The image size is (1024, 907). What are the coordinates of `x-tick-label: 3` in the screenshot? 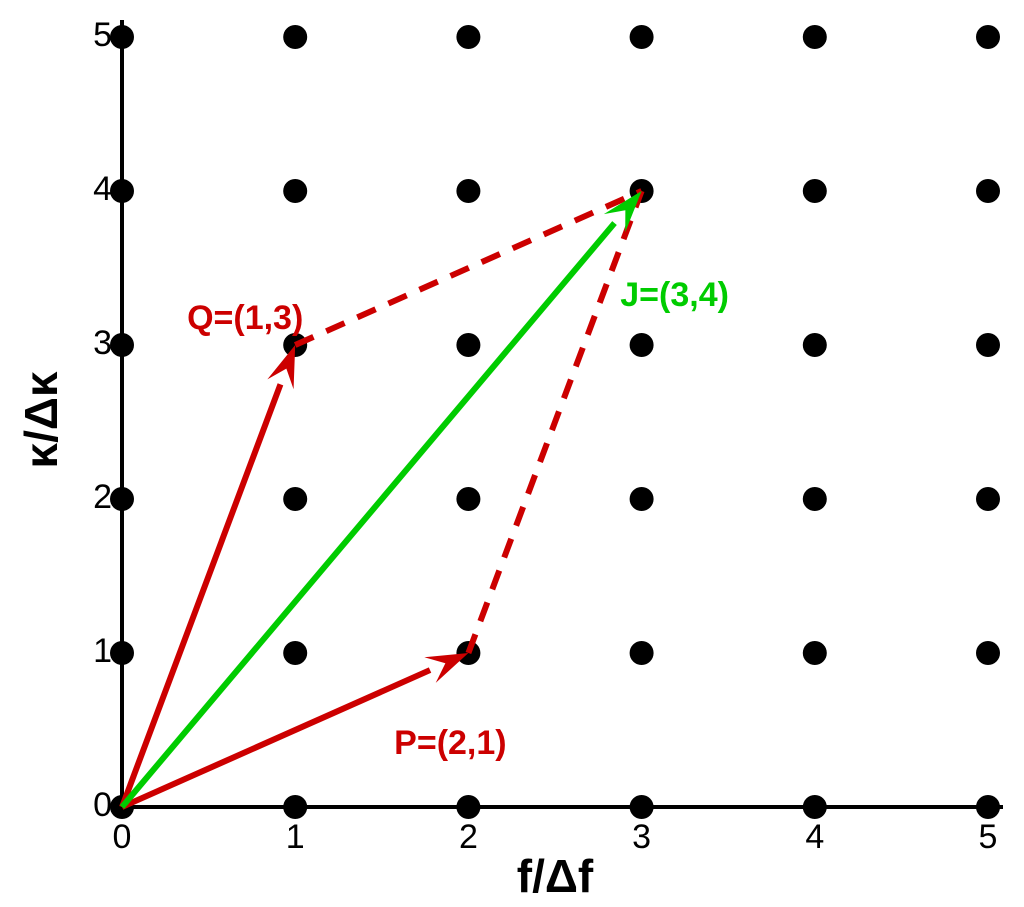 It's located at (641, 837).